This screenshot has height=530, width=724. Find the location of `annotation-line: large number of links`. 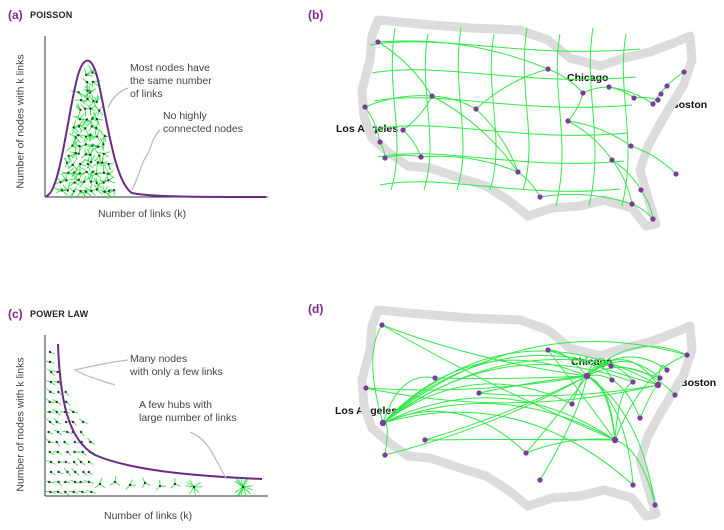

annotation-line: large number of links is located at coordinates (188, 418).